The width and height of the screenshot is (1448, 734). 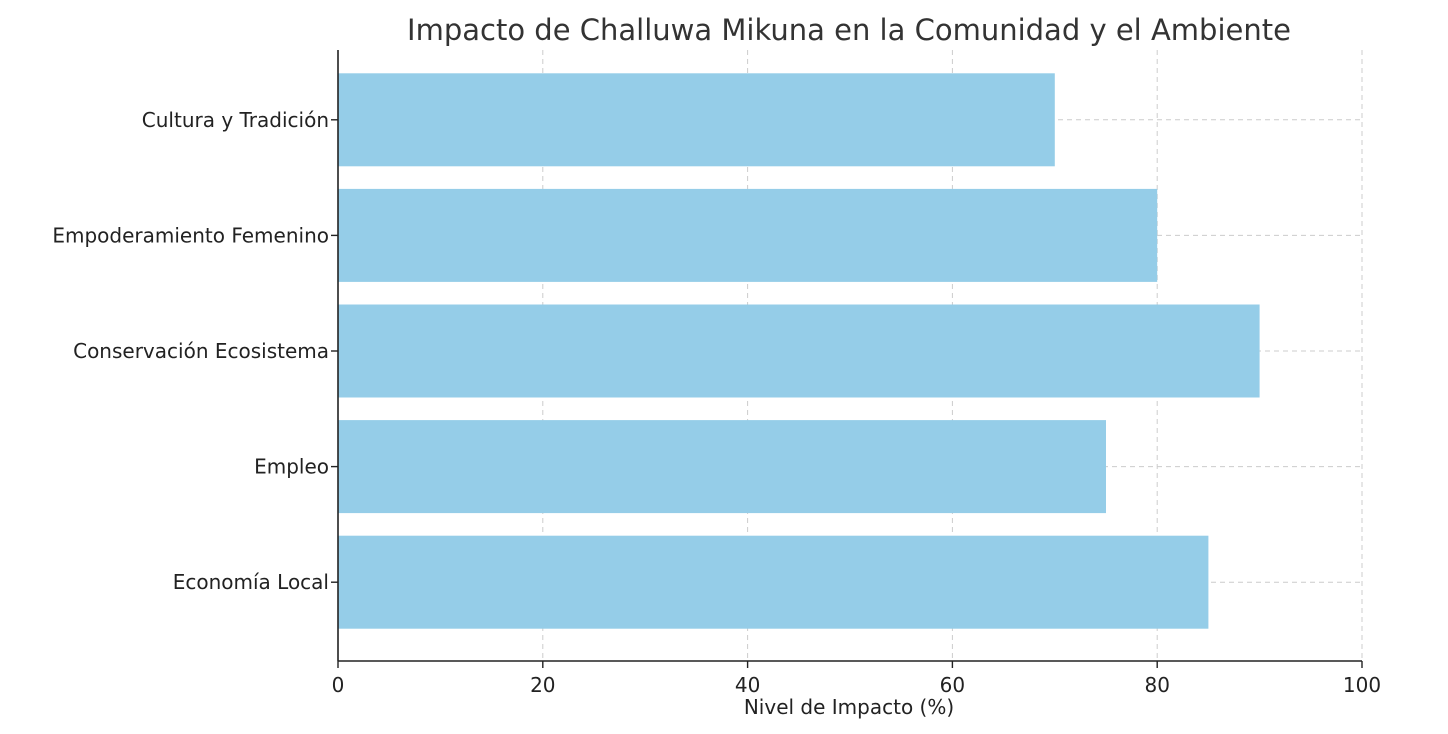 I want to click on y-tick-label: Economía Local, so click(x=251, y=582).